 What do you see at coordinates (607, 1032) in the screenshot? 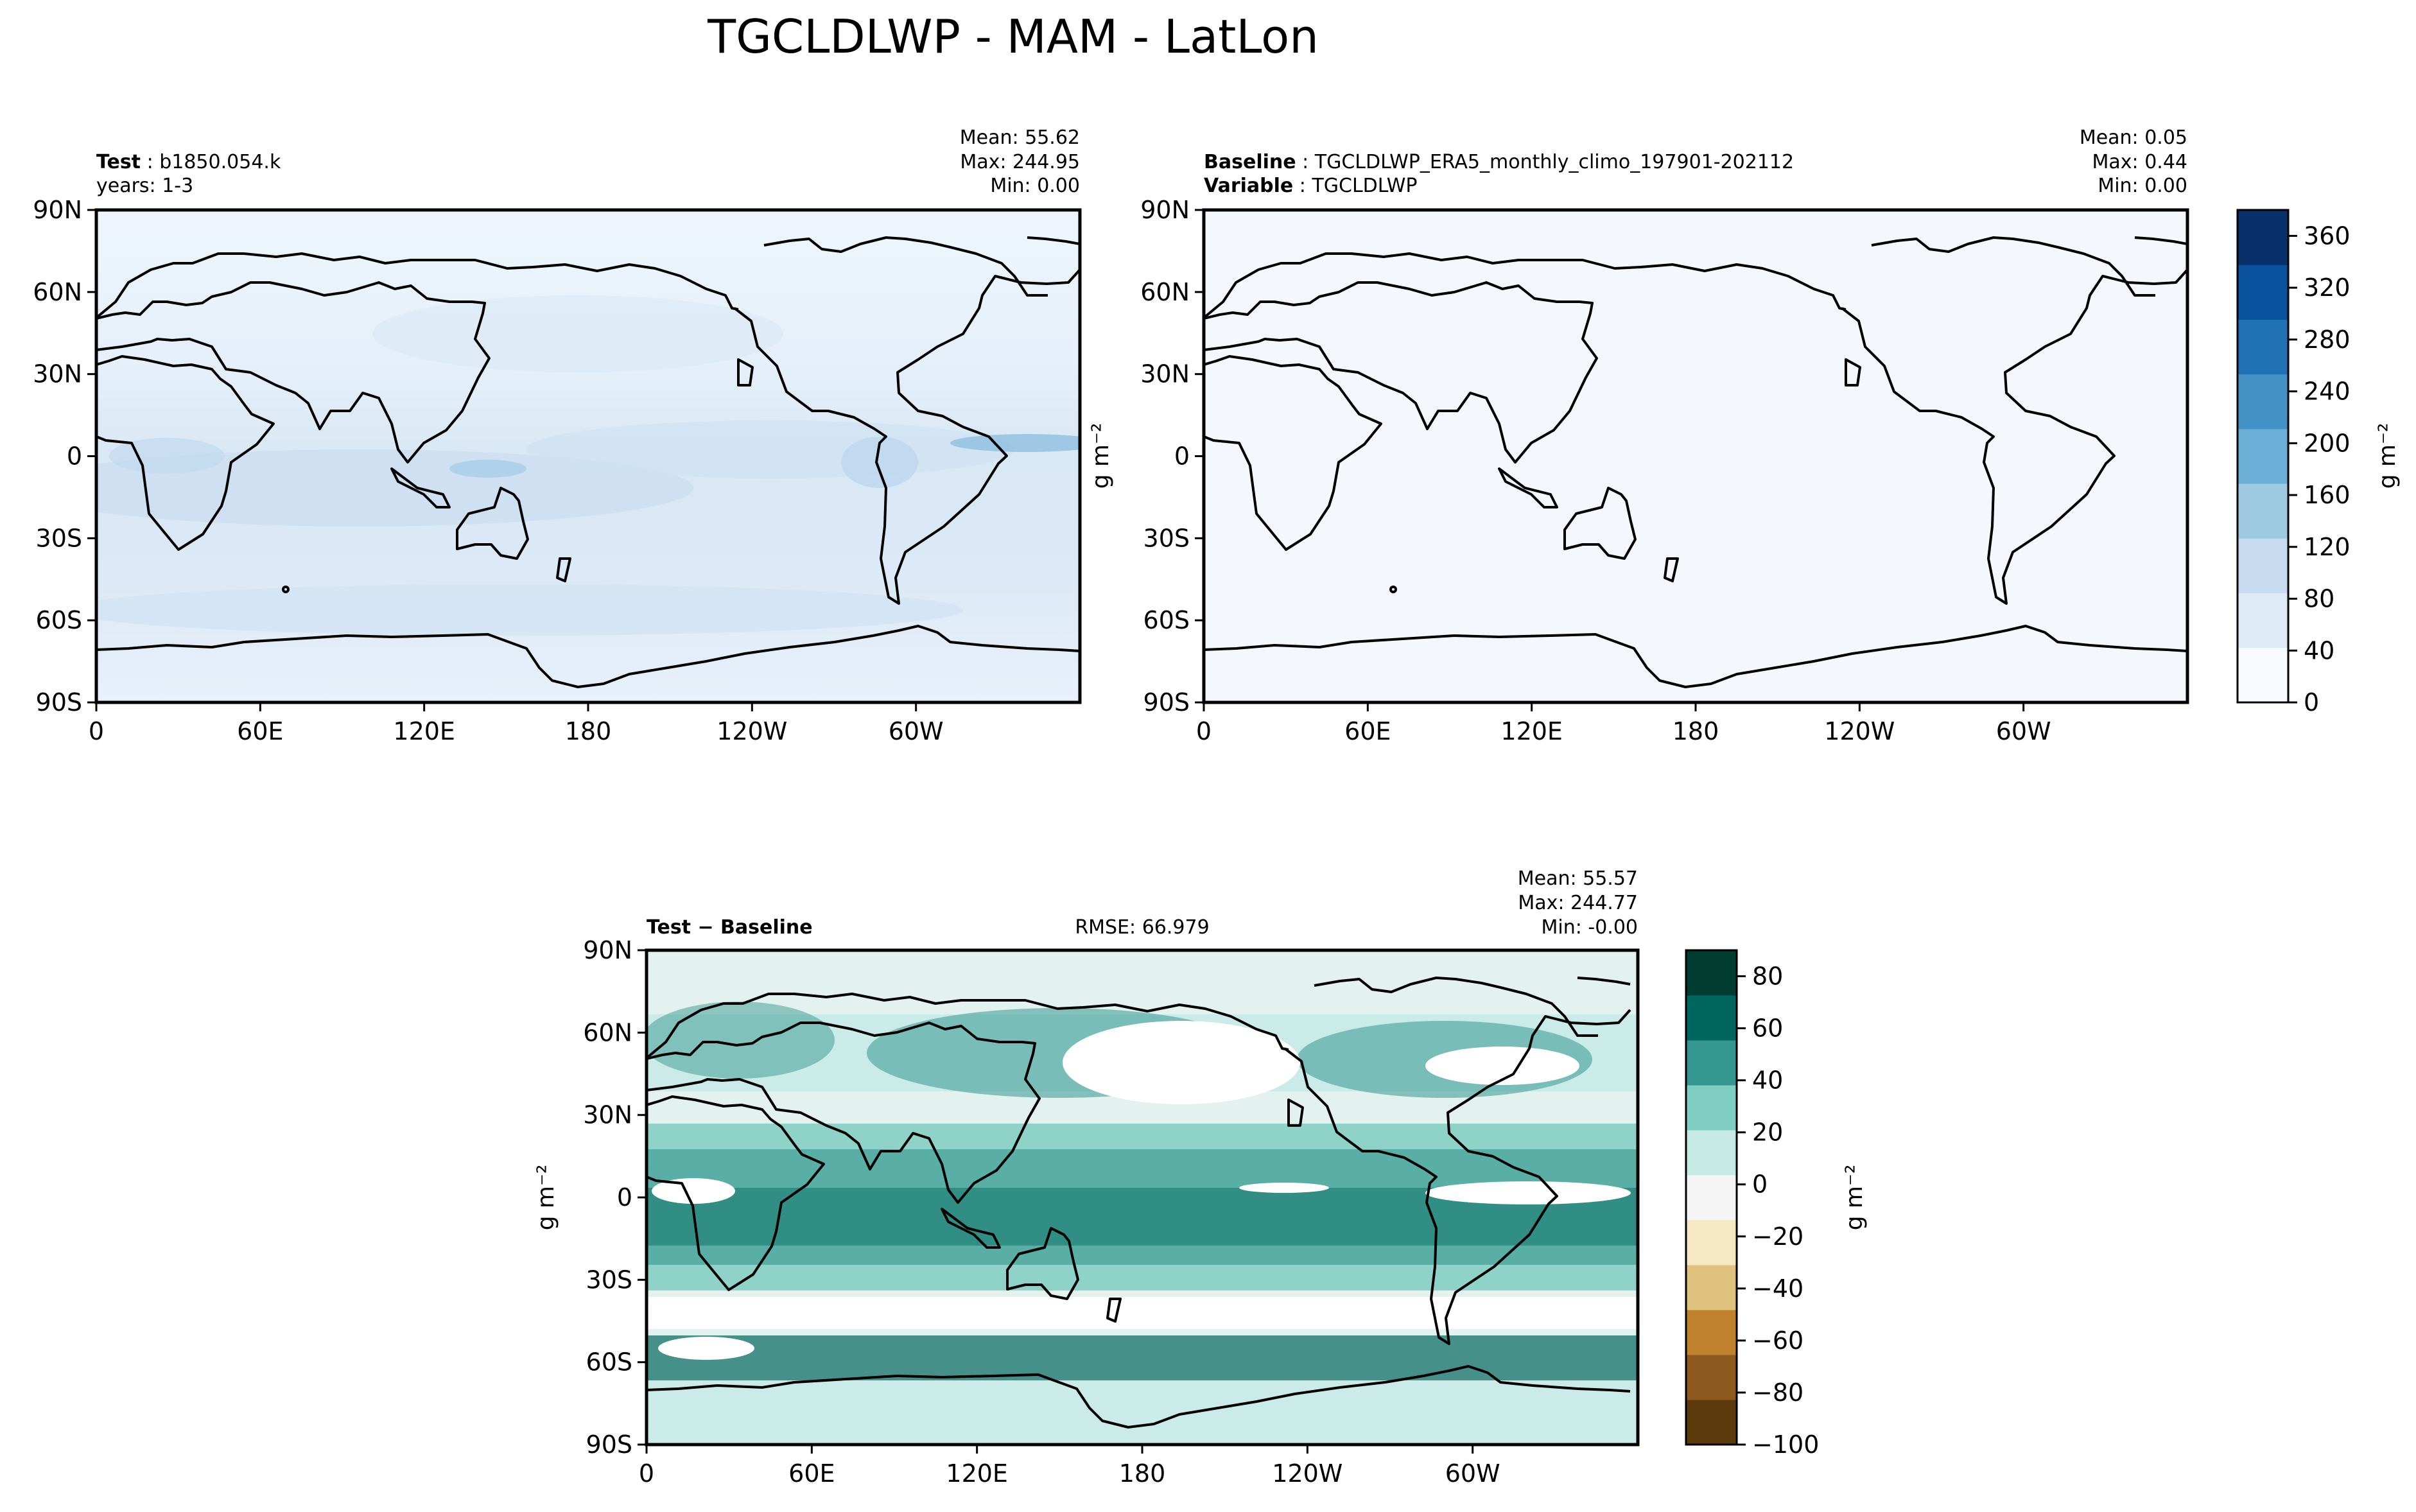
I see `diff-ytick-label: 60N` at bounding box center [607, 1032].